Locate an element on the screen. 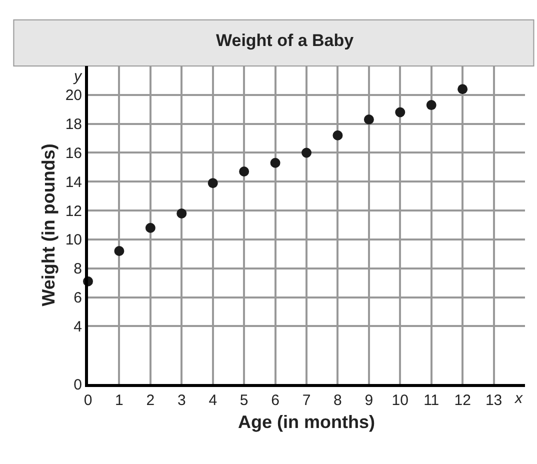  x-tick-label: 11 is located at coordinates (432, 400).